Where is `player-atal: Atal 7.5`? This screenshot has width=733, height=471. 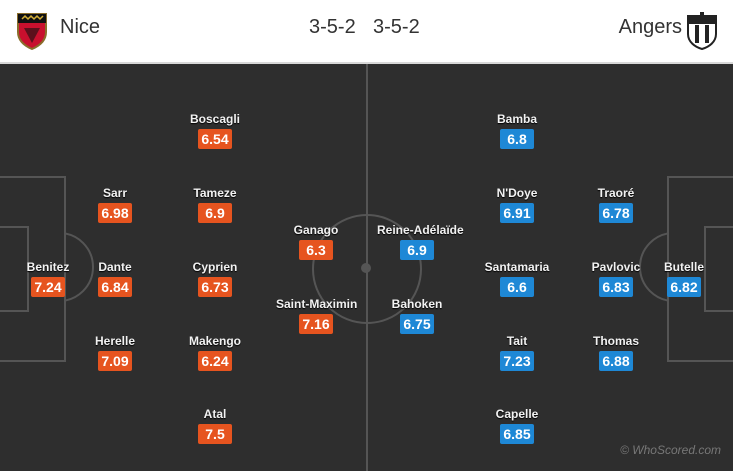
player-atal: Atal 7.5 is located at coordinates (215, 425).